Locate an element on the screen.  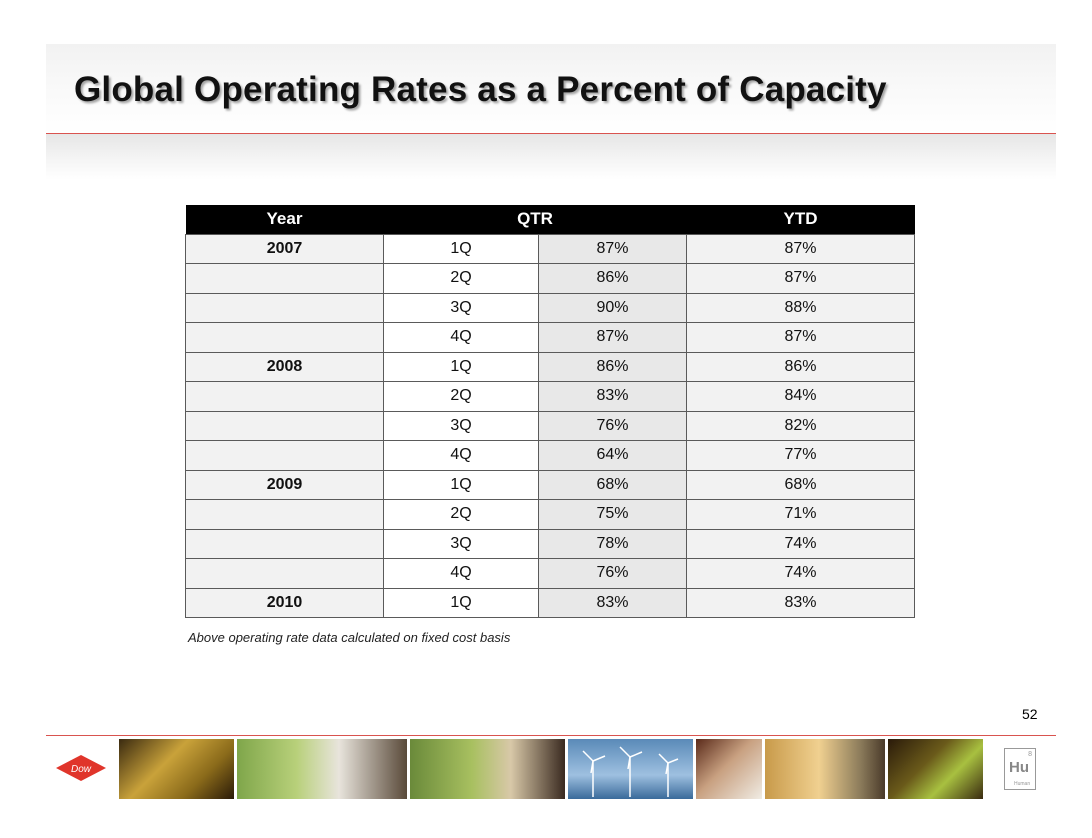
hand-milk-photo-icon is located at coordinates (729, 769).